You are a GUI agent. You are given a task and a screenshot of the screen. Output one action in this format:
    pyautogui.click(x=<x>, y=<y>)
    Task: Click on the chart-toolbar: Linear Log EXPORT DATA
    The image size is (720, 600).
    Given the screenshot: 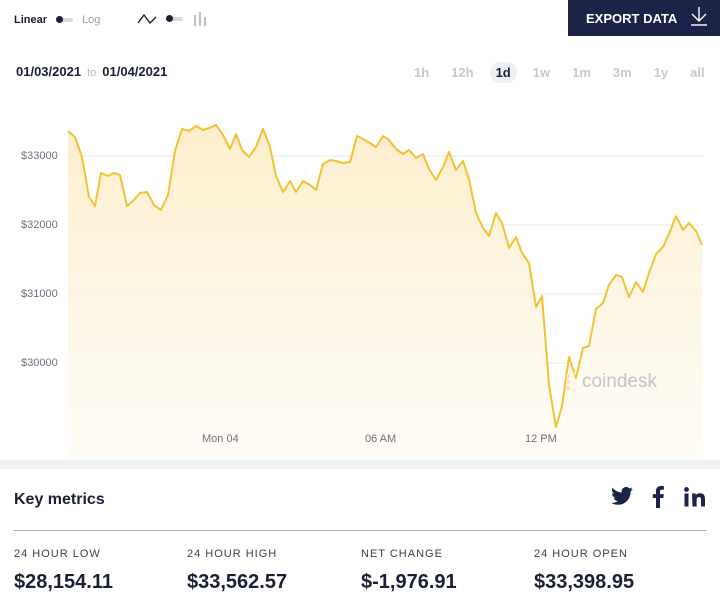 What is the action you would take?
    pyautogui.click(x=360, y=20)
    